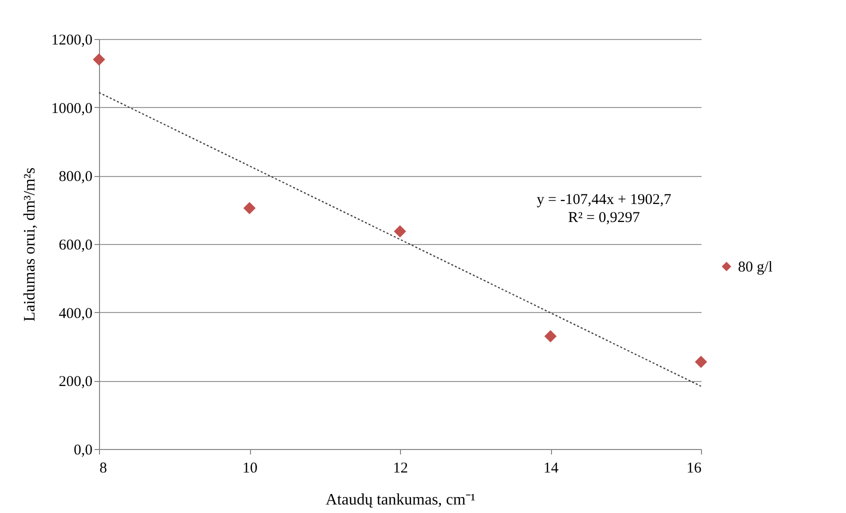 This screenshot has width=846, height=513. Describe the element at coordinates (75, 314) in the screenshot. I see `y-tick-label: 400,0` at that location.